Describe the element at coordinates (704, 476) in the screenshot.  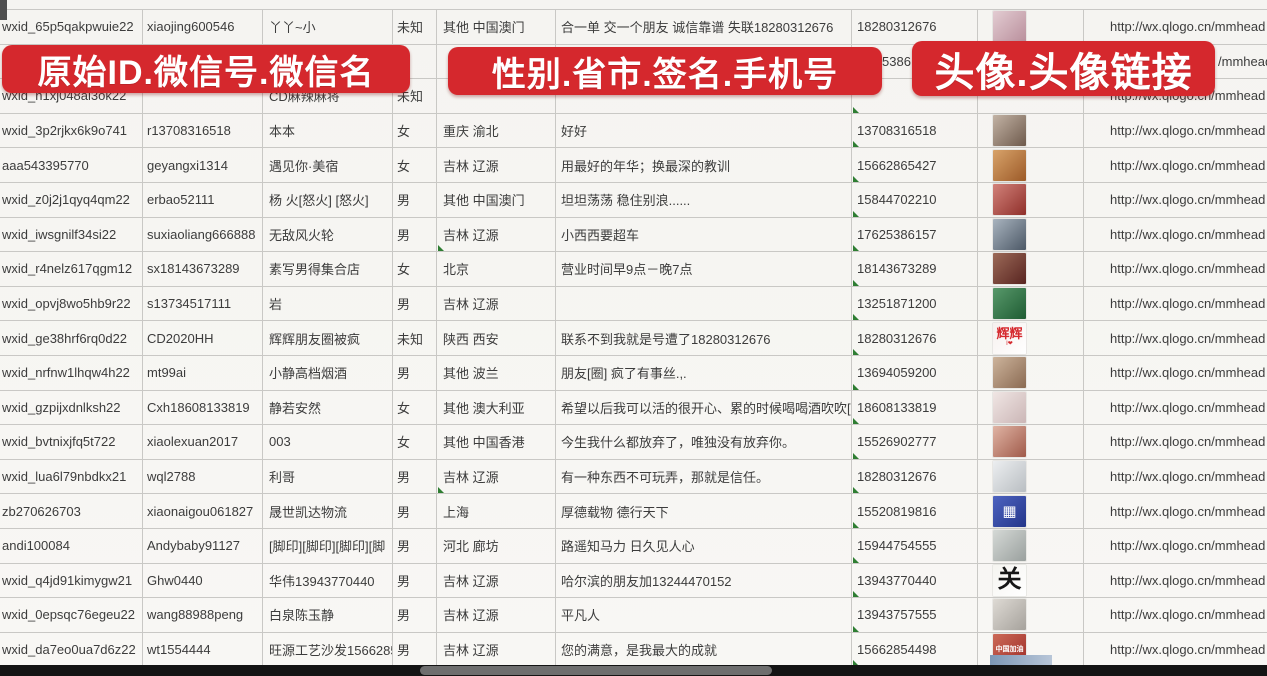
I see `cell-signature: 有一种东西不可玩弄，那就是信任。` at that location.